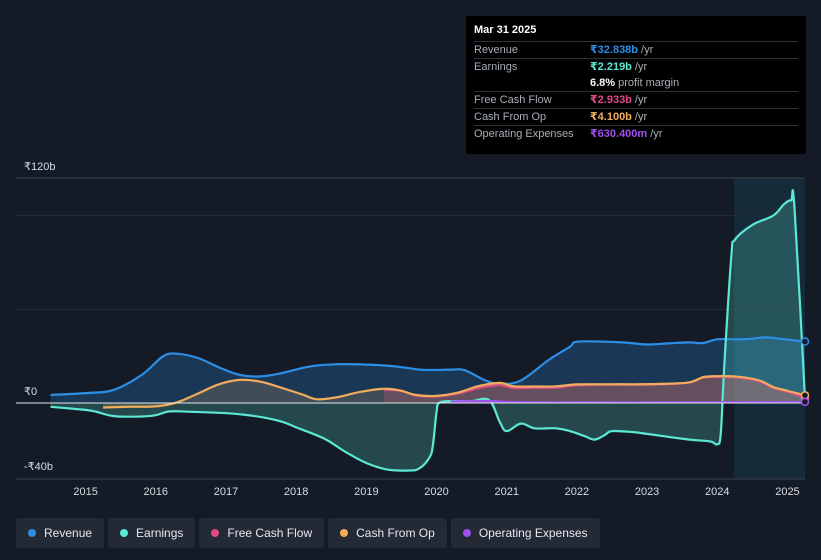  Describe the element at coordinates (226, 492) in the screenshot. I see `x-tick-label: 2017` at that location.